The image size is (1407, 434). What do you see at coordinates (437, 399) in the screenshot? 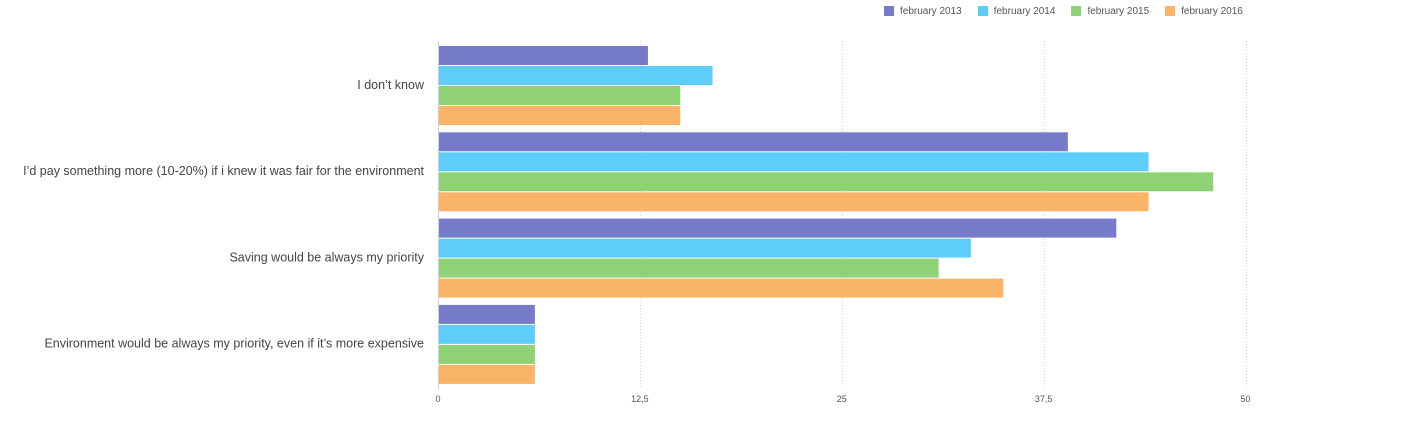
I see `x-tick-label: 0` at bounding box center [437, 399].